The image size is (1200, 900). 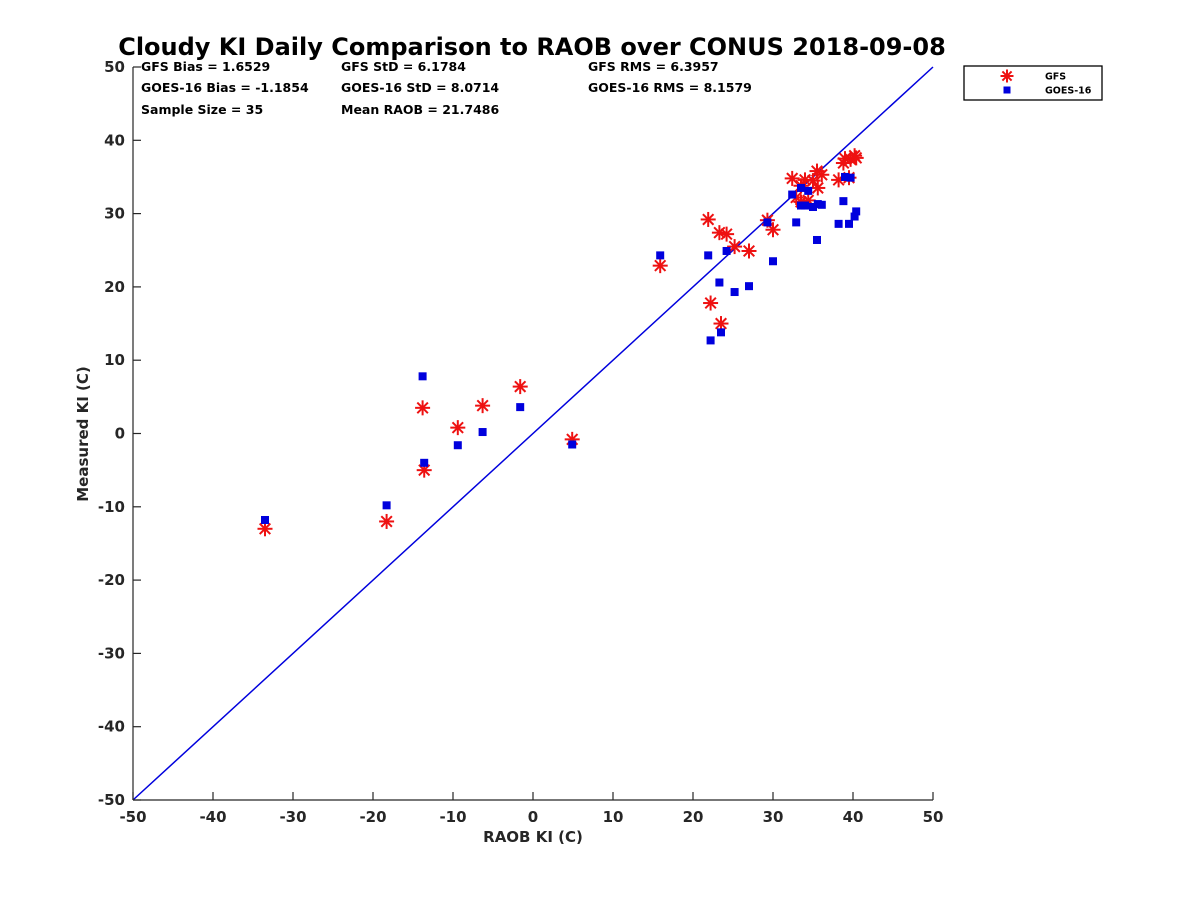 I want to click on x-tick-label: -40, so click(x=212, y=817).